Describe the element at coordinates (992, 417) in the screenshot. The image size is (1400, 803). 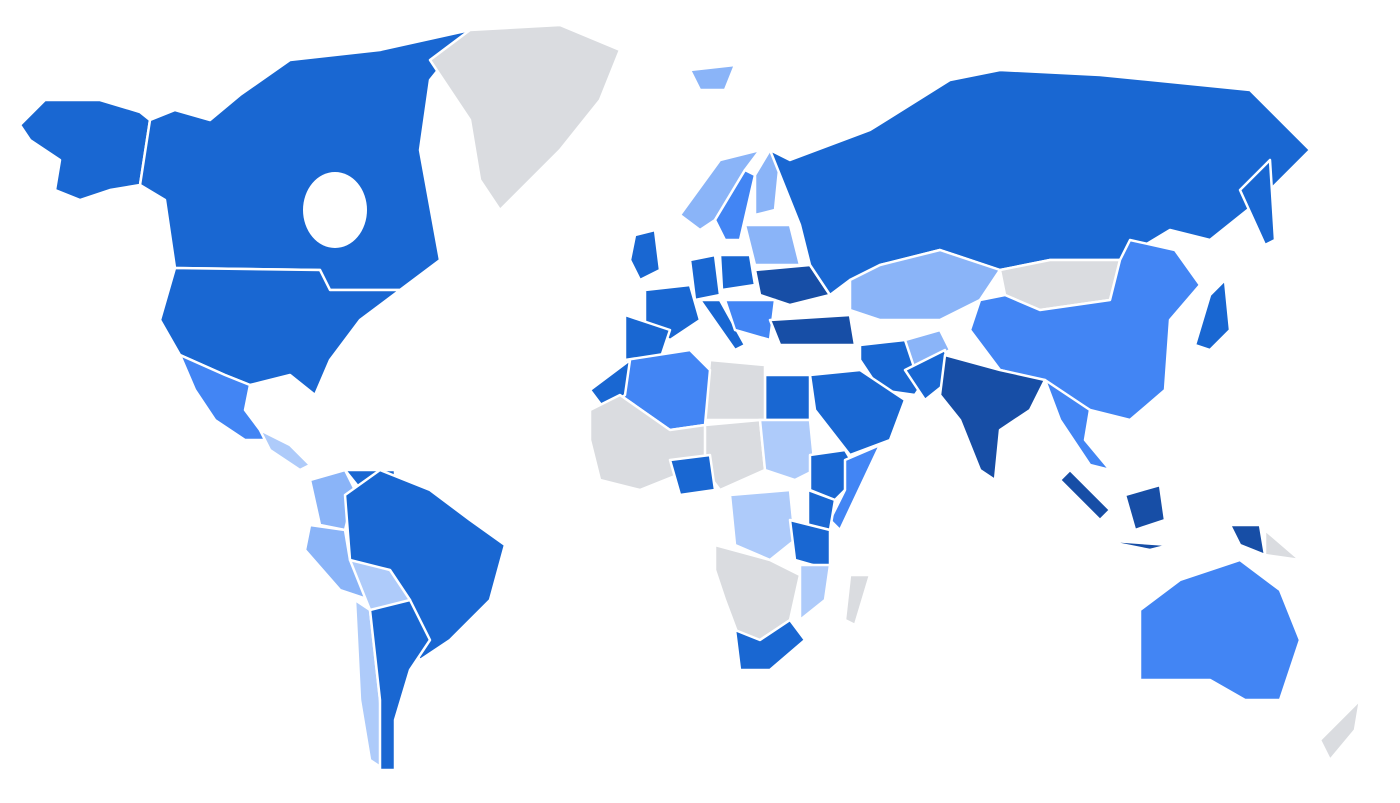
I see `region-india` at that location.